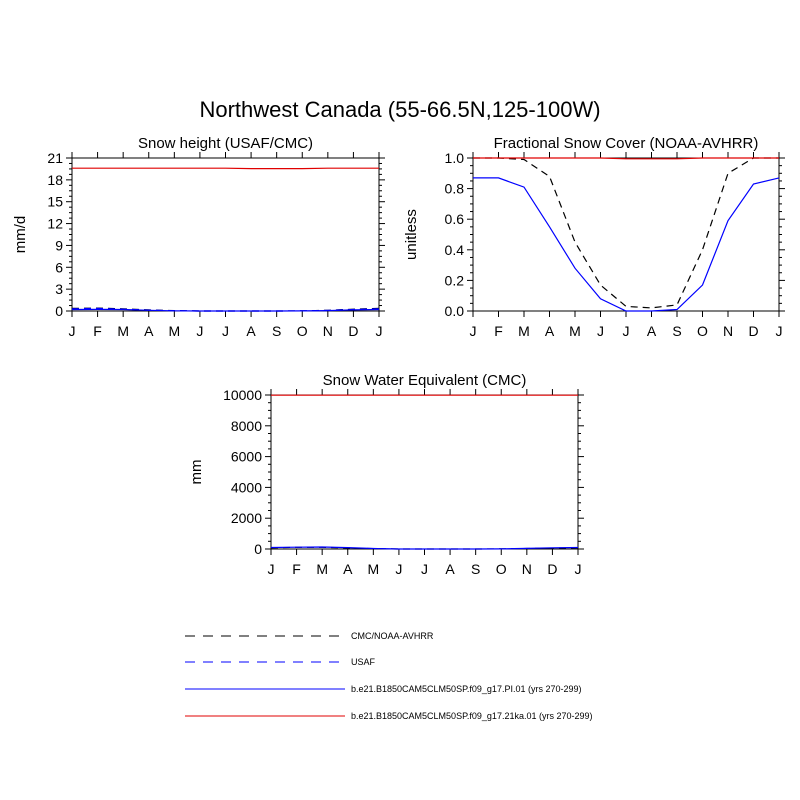 This screenshot has width=800, height=800. What do you see at coordinates (225, 143) in the screenshot?
I see `panel-title: Snow height (USAF/CMC)` at bounding box center [225, 143].